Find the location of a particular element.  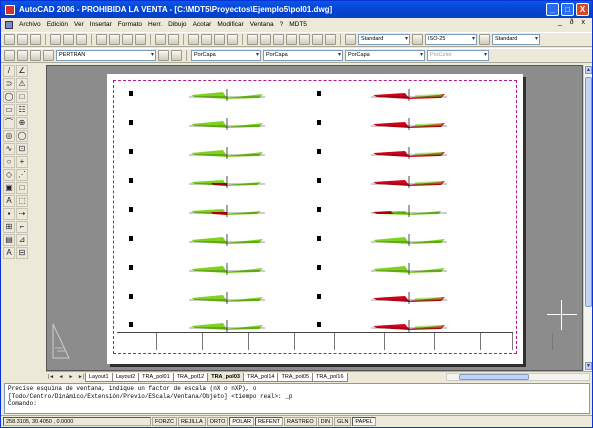

horizontal-scrollbar is located at coordinates (518, 377).